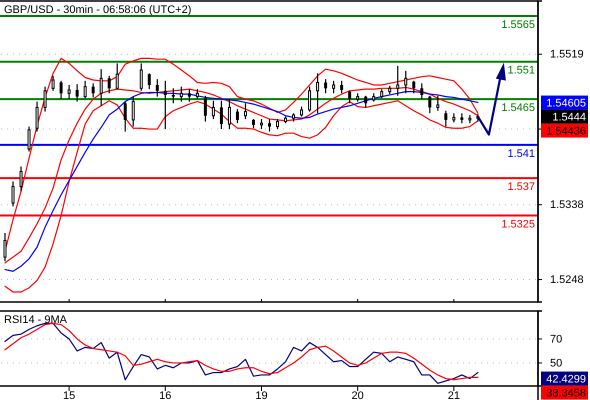  What do you see at coordinates (454, 395) in the screenshot?
I see `x-tick-label: 21` at bounding box center [454, 395].